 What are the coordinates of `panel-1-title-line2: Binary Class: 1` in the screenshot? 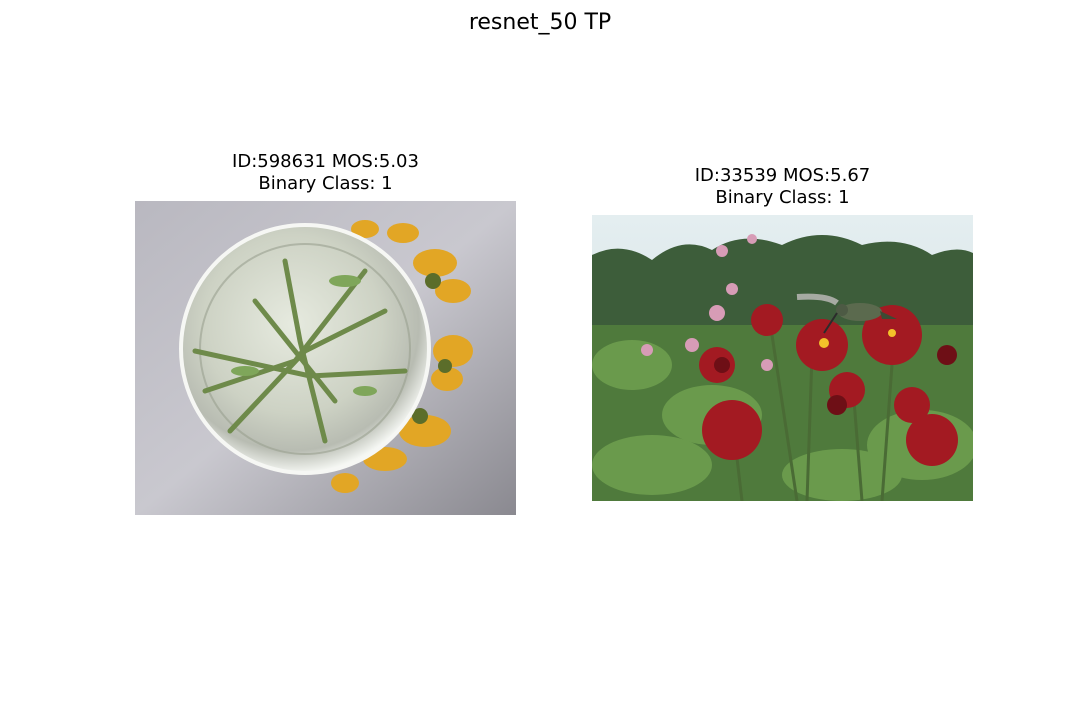 It's located at (325, 183).